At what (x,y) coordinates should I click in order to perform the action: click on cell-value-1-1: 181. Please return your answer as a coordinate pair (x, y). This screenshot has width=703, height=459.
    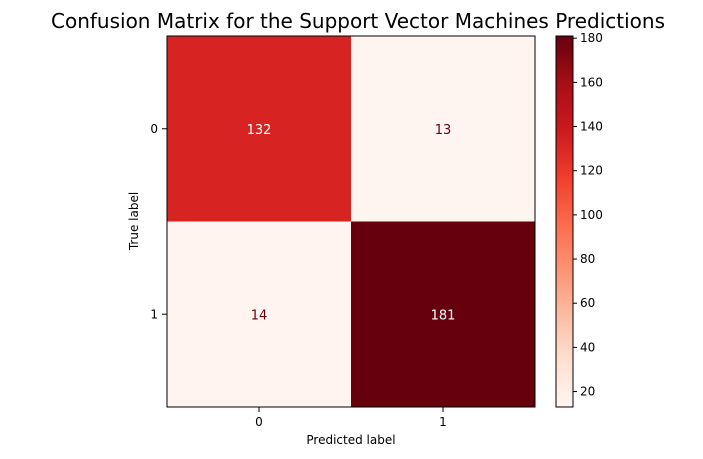
    Looking at the image, I should click on (443, 315).